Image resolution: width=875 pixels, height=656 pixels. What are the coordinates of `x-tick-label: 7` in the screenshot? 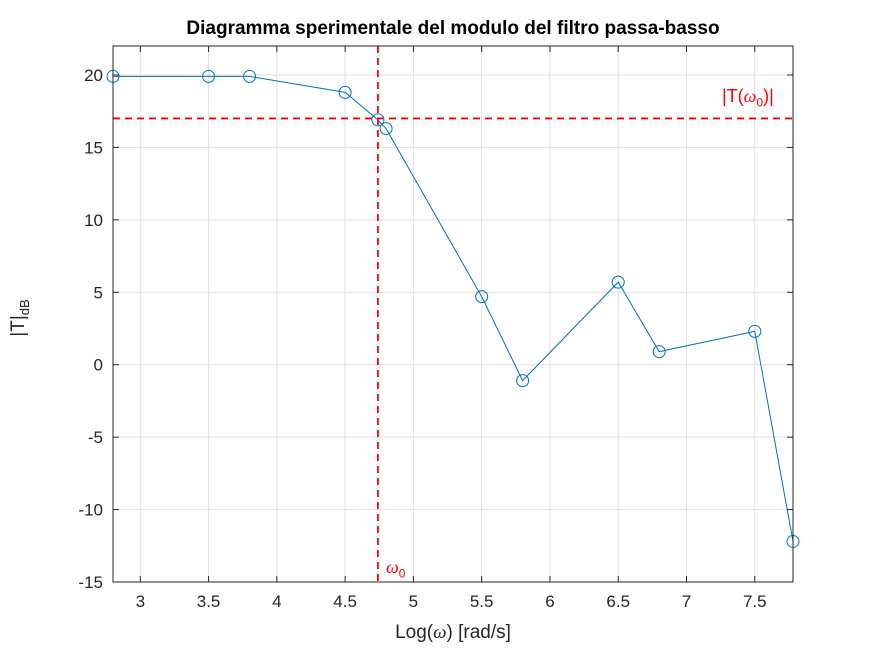 It's located at (686, 601).